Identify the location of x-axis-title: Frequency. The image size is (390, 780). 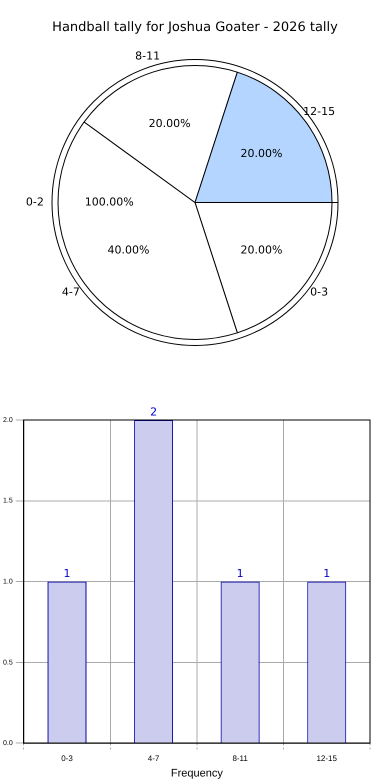
(197, 773).